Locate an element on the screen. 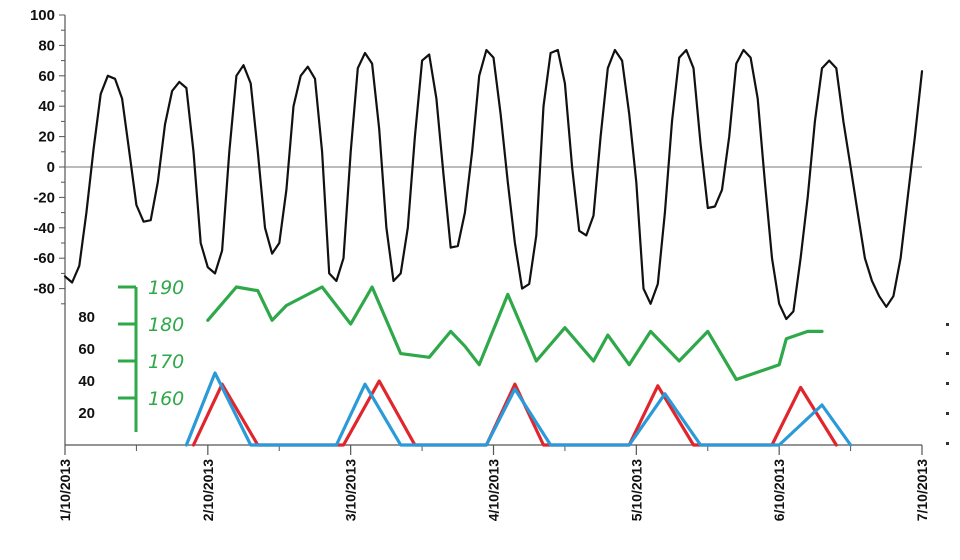 The width and height of the screenshot is (960, 560). y-tick-label: -80 is located at coordinates (44, 289).